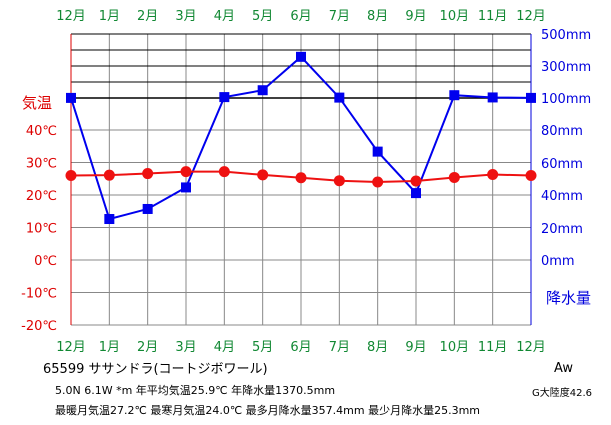 The image size is (611, 425). Describe the element at coordinates (566, 35) in the screenshot. I see `precipitation-tick-label: 500mm` at that location.